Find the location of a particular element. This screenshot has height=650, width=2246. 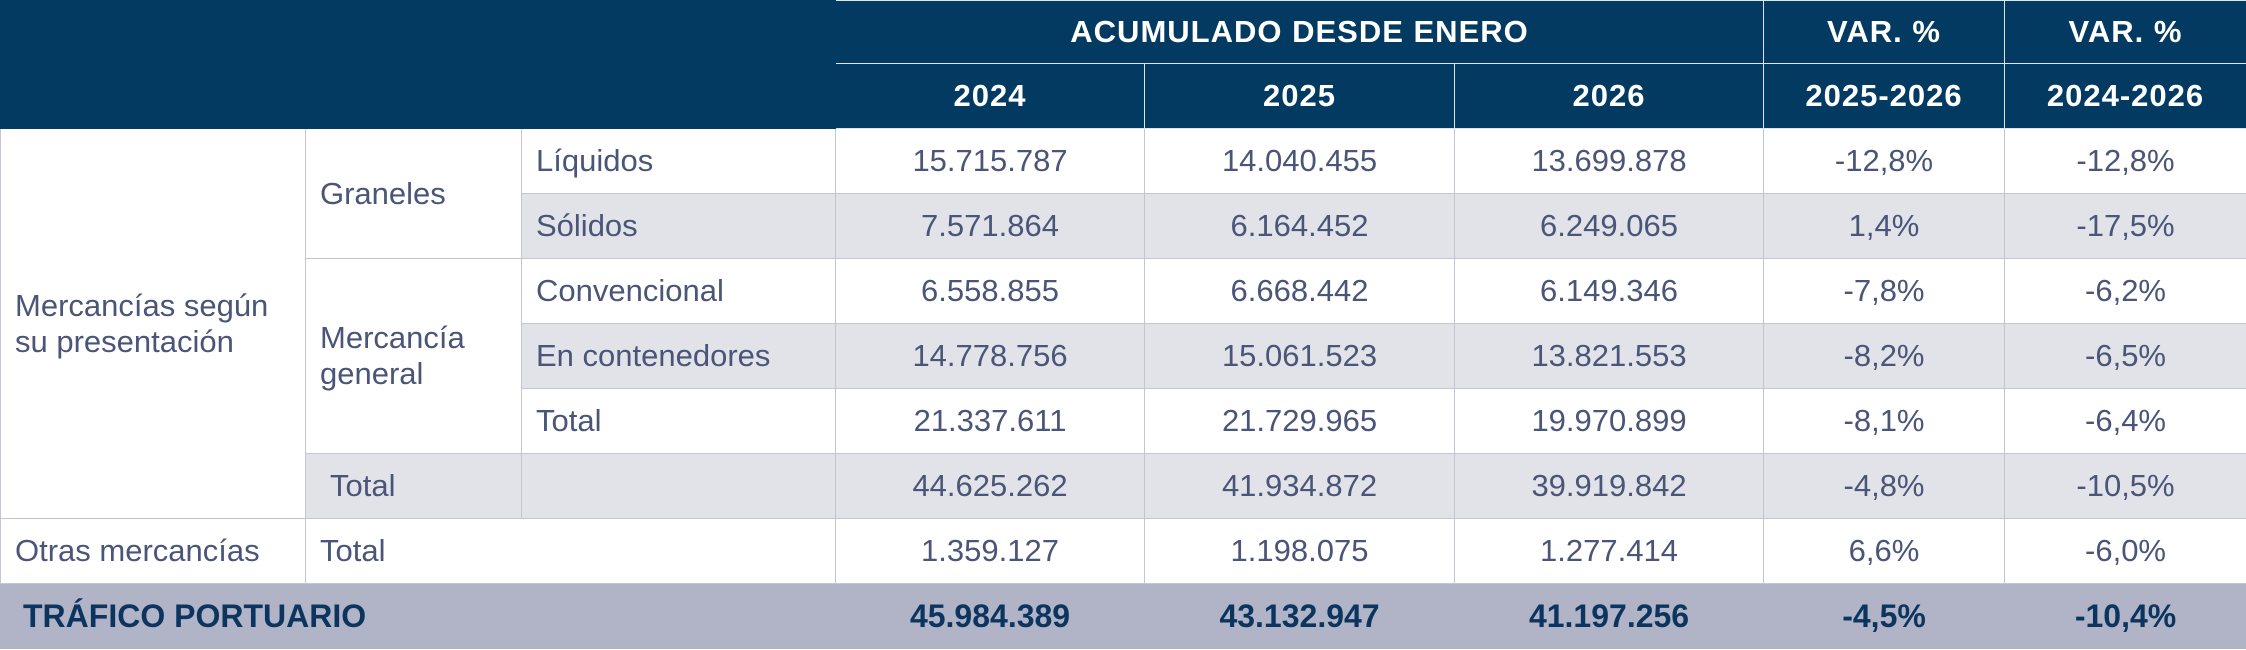

value-2026: 6.149.346 is located at coordinates (1609, 291).